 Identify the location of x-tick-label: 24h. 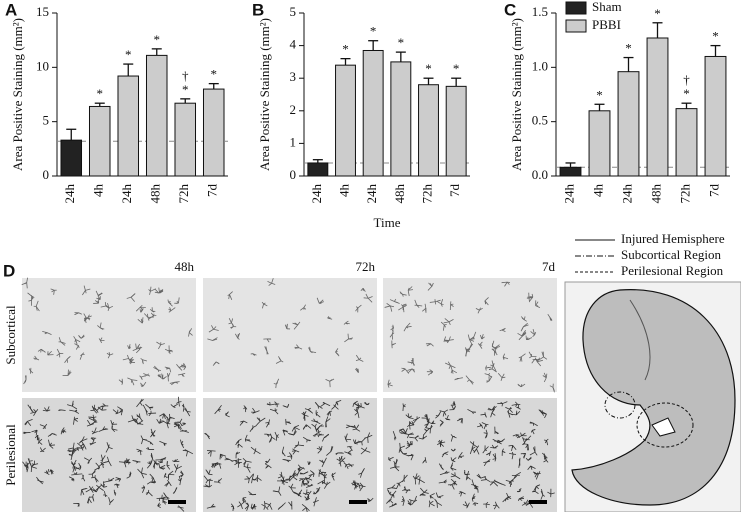
(126, 194).